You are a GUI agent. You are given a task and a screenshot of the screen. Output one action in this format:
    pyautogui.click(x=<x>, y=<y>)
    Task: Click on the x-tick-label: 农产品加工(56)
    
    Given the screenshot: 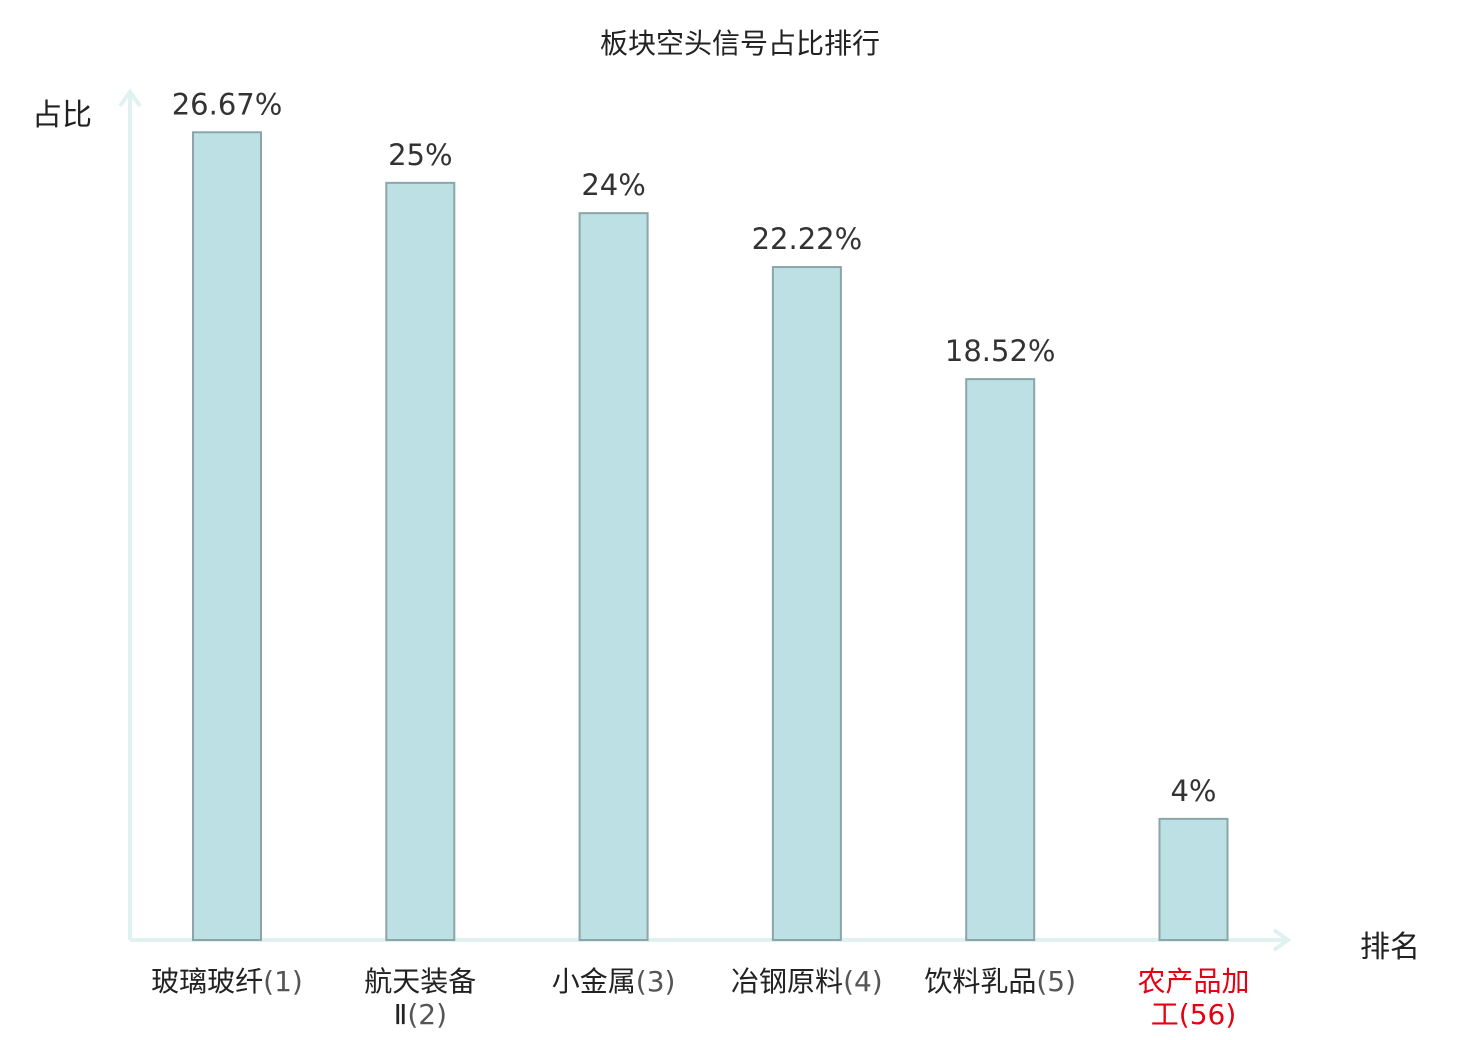 What is the action you would take?
    pyautogui.click(x=1194, y=998)
    